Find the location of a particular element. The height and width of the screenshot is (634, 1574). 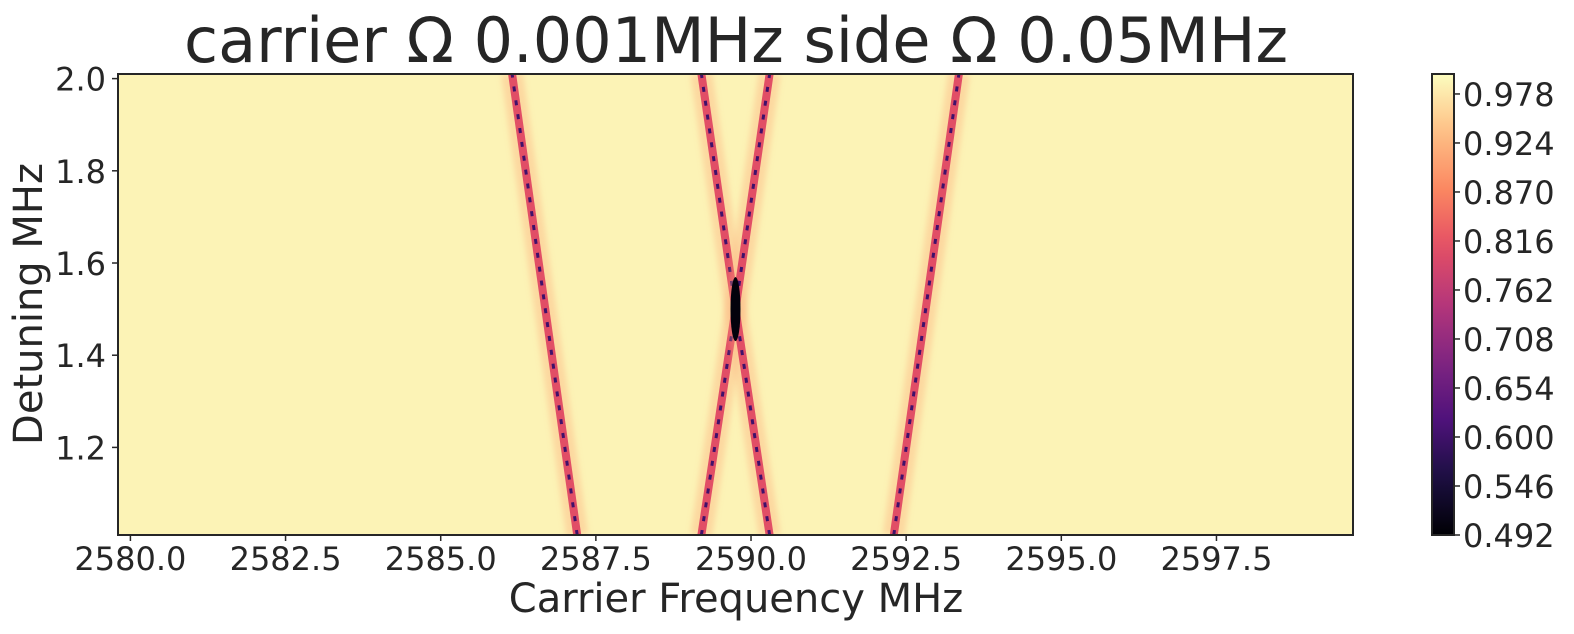

y-tick-label: 2.0 is located at coordinates (80, 80).